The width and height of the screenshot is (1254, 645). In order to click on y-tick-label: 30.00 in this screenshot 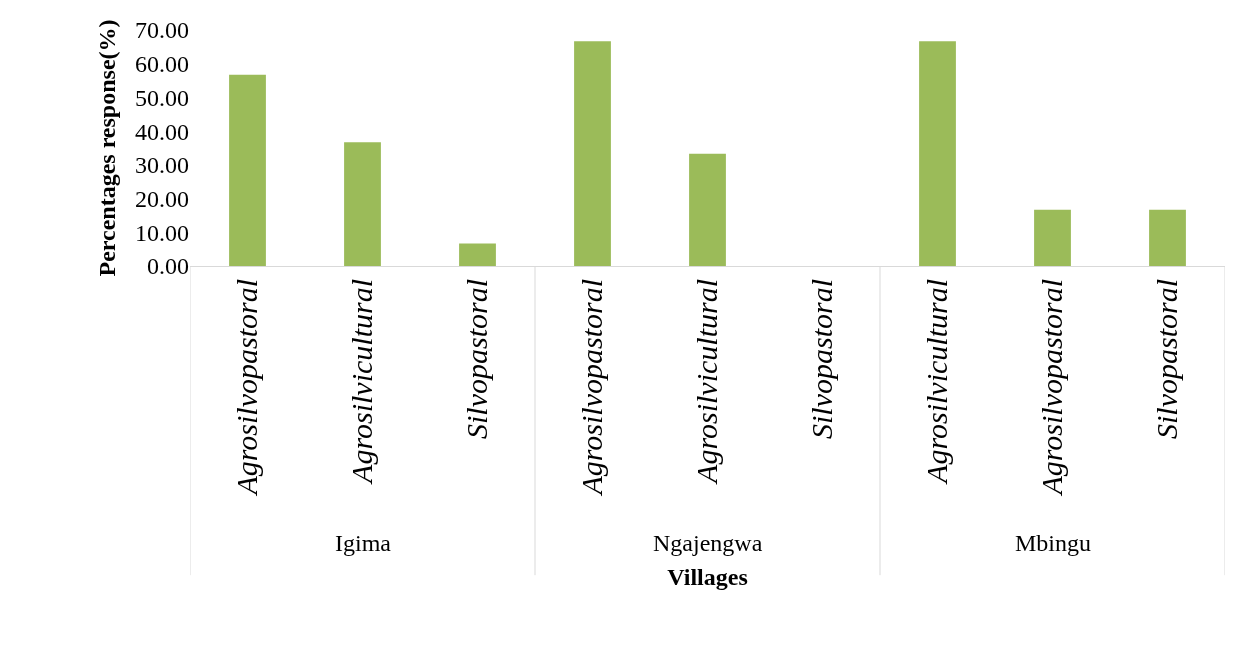, I will do `click(162, 165)`.